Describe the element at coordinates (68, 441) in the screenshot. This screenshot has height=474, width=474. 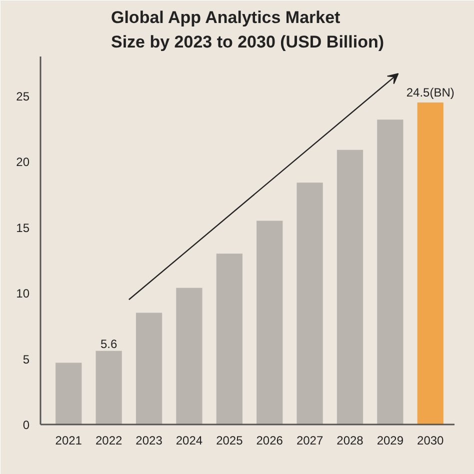
I see `x-tick-label: 2021` at that location.